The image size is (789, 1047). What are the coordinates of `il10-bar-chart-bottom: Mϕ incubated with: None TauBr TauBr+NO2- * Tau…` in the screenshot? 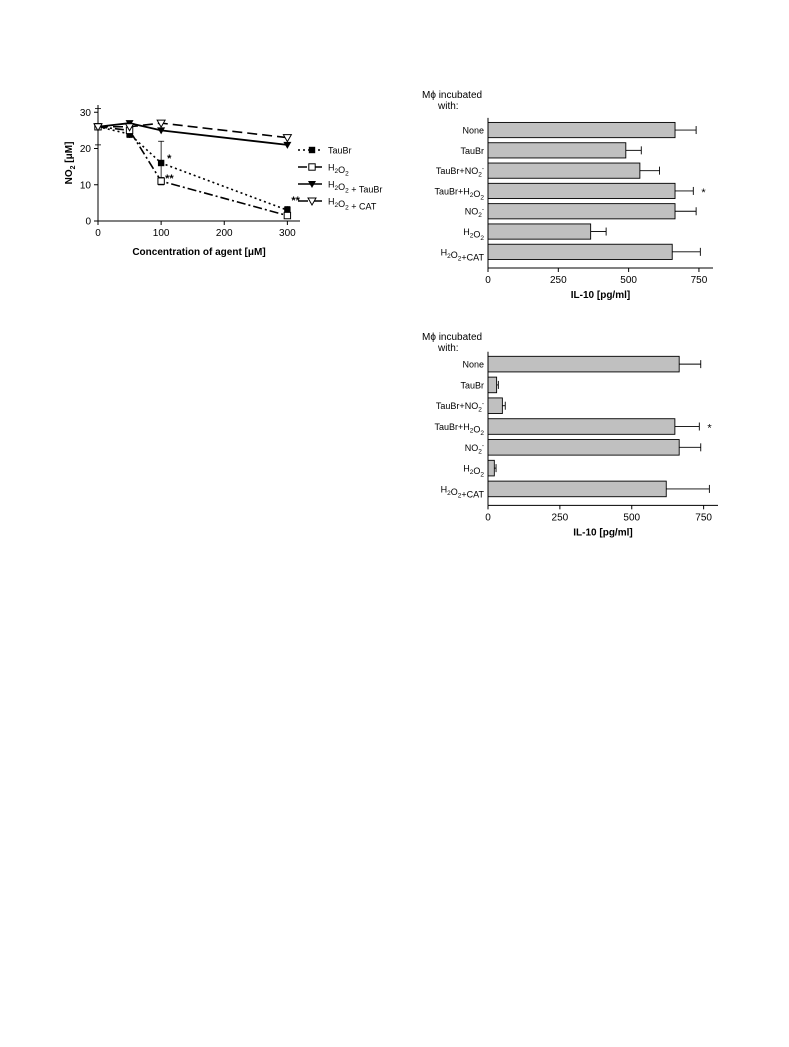 It's located at (573, 436).